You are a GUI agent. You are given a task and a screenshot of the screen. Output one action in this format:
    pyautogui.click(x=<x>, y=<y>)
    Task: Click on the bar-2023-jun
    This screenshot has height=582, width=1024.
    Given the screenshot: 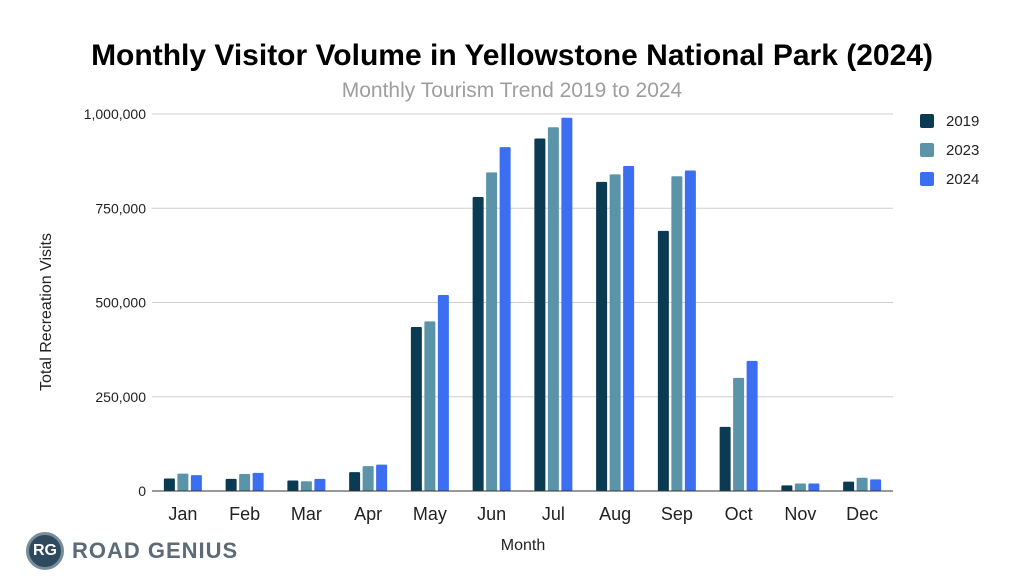 What is the action you would take?
    pyautogui.click(x=492, y=331)
    